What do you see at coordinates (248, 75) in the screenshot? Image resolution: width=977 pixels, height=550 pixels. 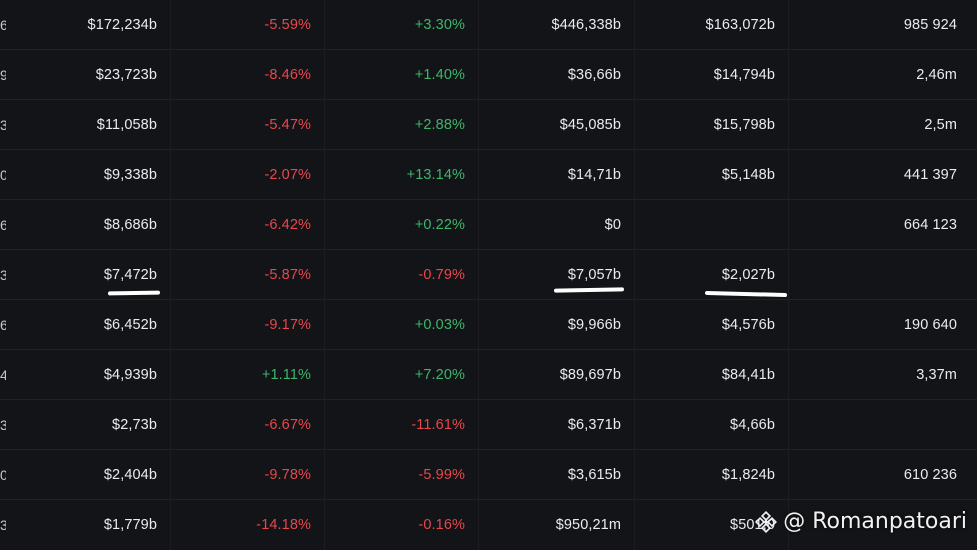 I see `change-24h-cell: -8.46%` at bounding box center [248, 75].